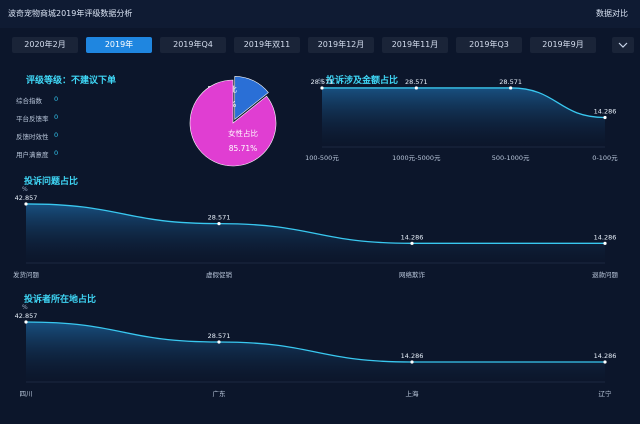 The width and height of the screenshot is (640, 424). Describe the element at coordinates (511, 158) in the screenshot. I see `chart-x-tick-label: 500-1000元` at that location.